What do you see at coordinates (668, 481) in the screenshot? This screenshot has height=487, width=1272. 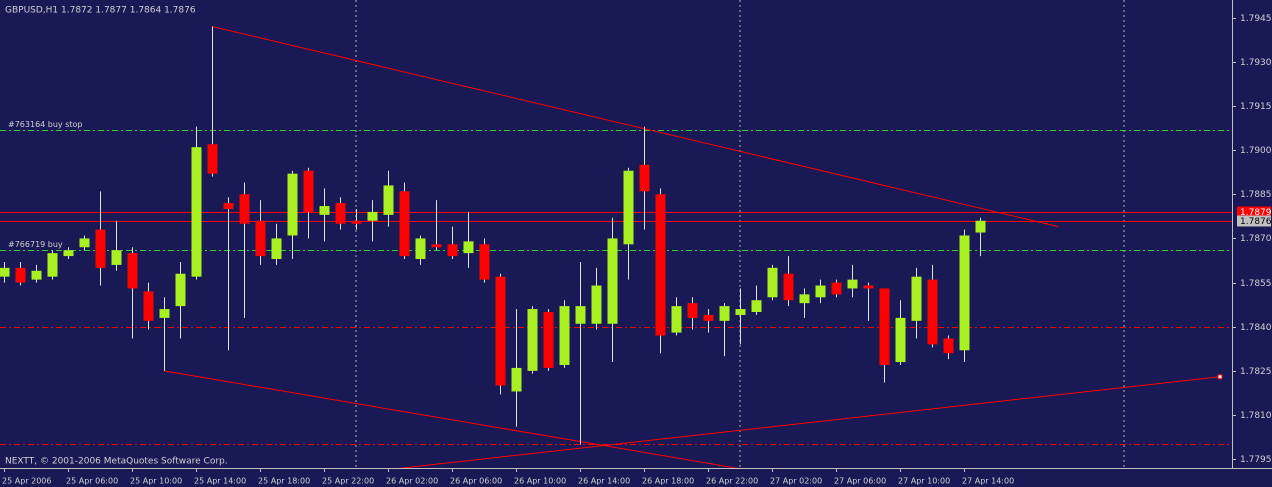 I see `x-tick-label: 26 Apr 18:00` at bounding box center [668, 481].